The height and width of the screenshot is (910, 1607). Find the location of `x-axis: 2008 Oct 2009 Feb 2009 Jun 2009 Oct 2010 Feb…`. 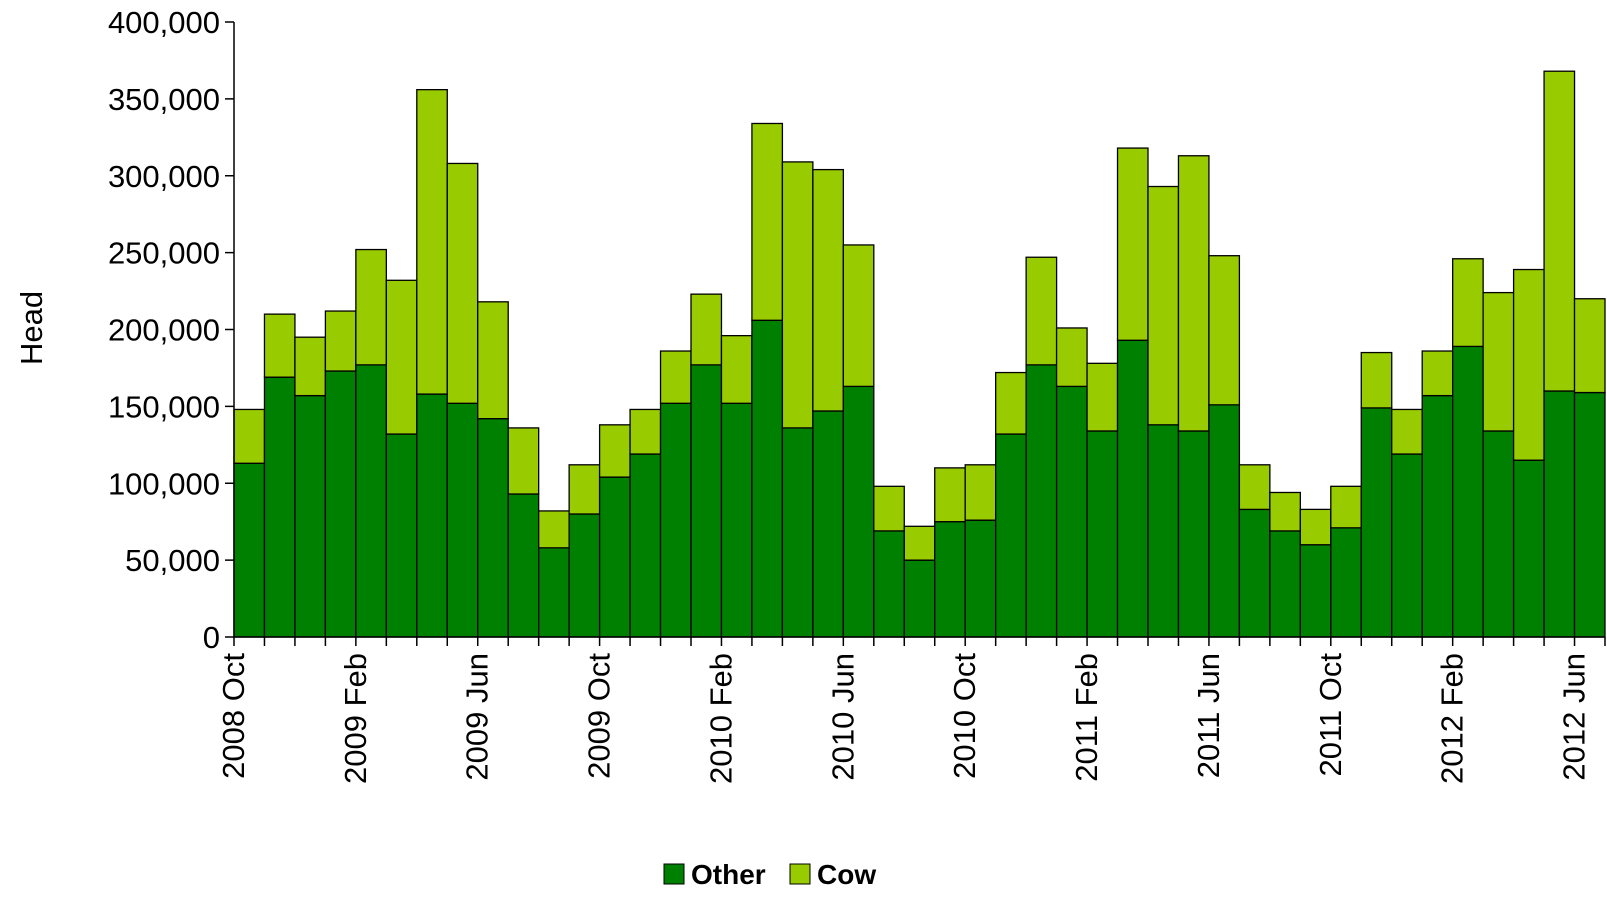

x-axis: 2008 Oct 2009 Feb 2009 Jun 2009 Oct 2010 Feb… is located at coordinates (911, 710).